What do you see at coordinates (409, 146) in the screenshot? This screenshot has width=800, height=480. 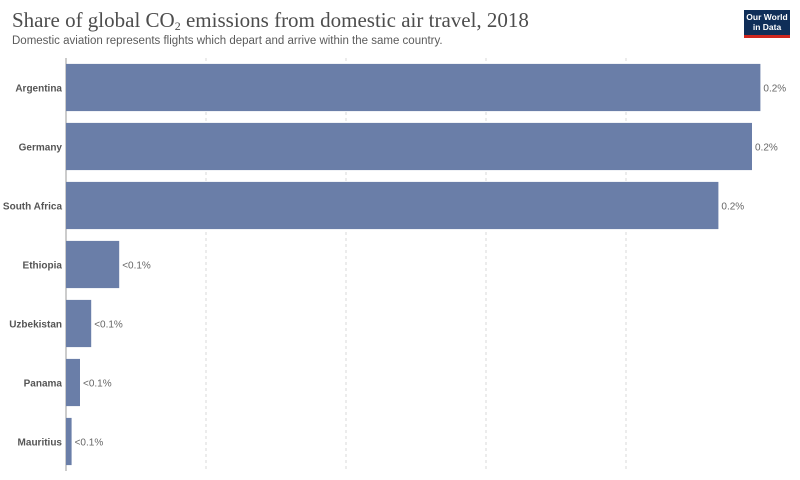 I see `bar-germany` at bounding box center [409, 146].